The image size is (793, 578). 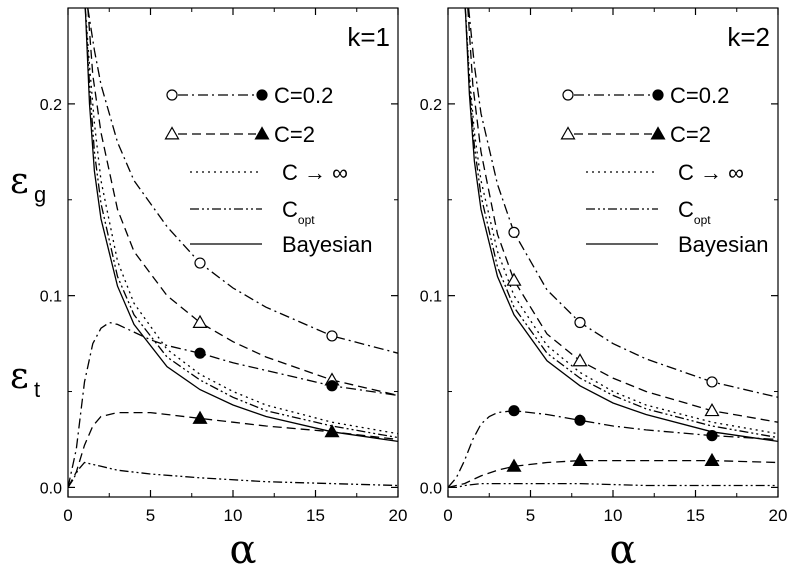 What do you see at coordinates (40, 194) in the screenshot?
I see `y-axis-label-generalization-subscript: g` at bounding box center [40, 194].